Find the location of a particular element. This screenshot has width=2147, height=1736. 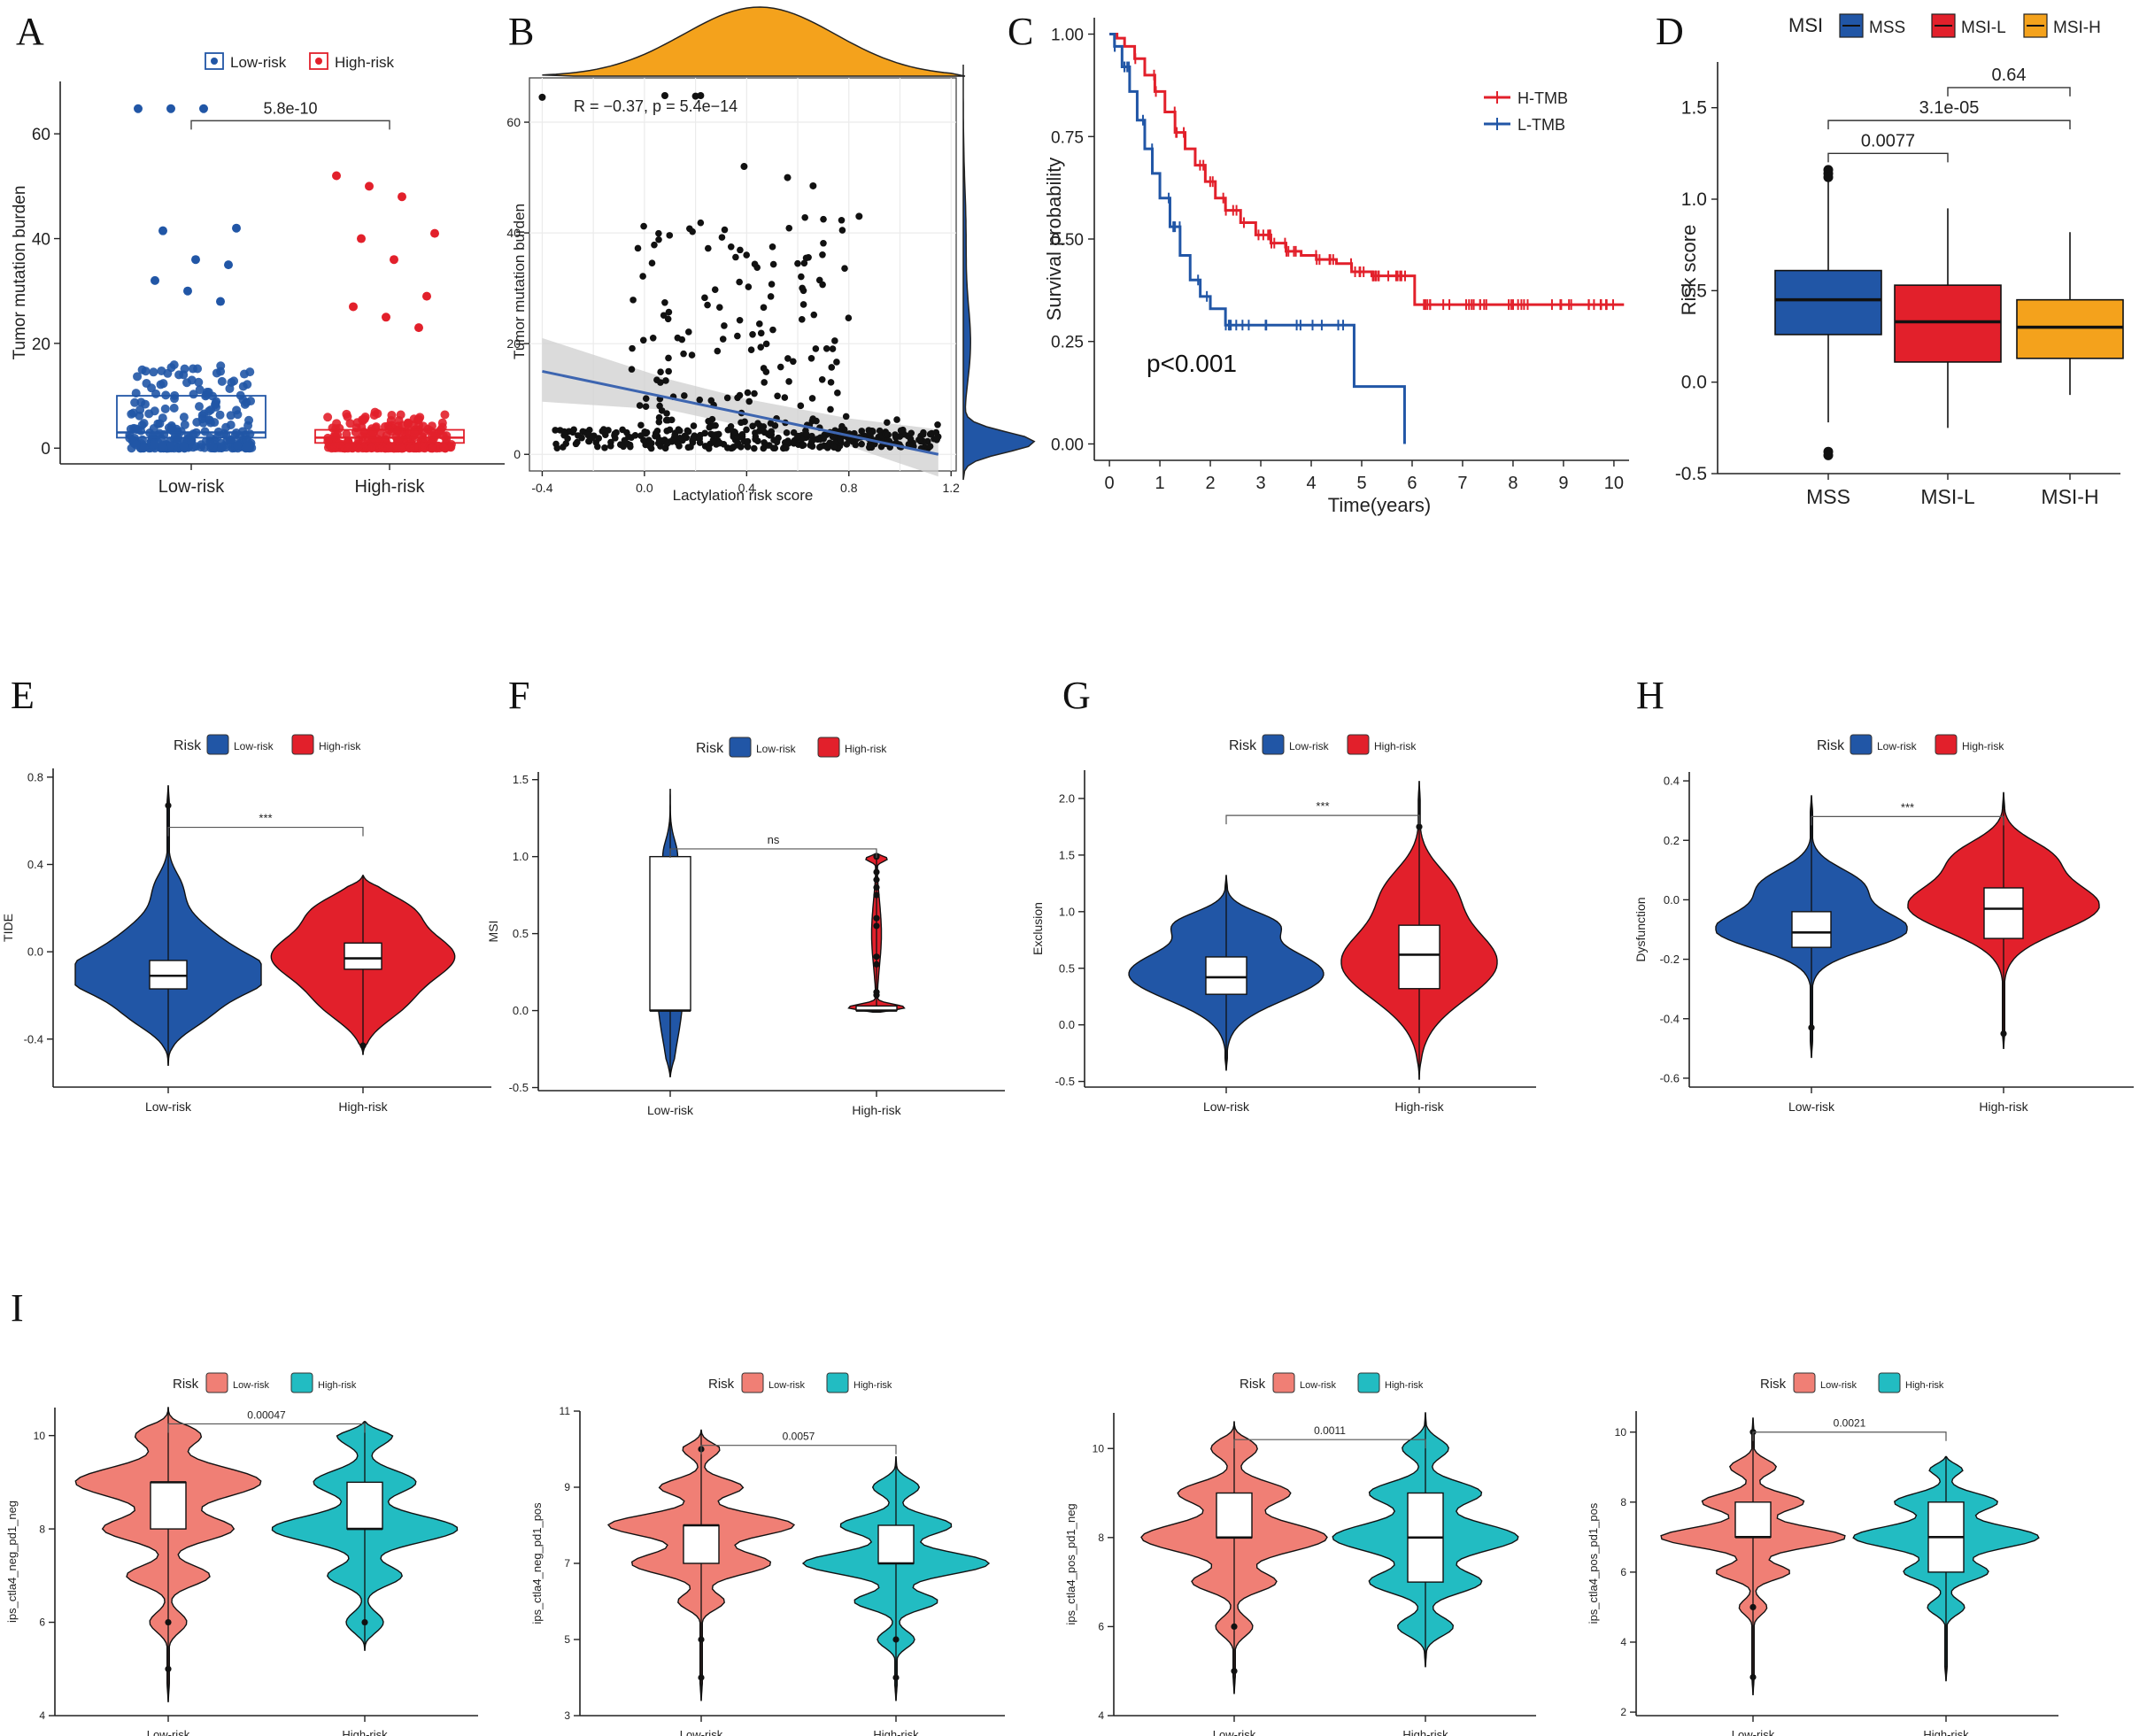

y-axis-title: Tumor mutation burden is located at coordinates (20, 273).